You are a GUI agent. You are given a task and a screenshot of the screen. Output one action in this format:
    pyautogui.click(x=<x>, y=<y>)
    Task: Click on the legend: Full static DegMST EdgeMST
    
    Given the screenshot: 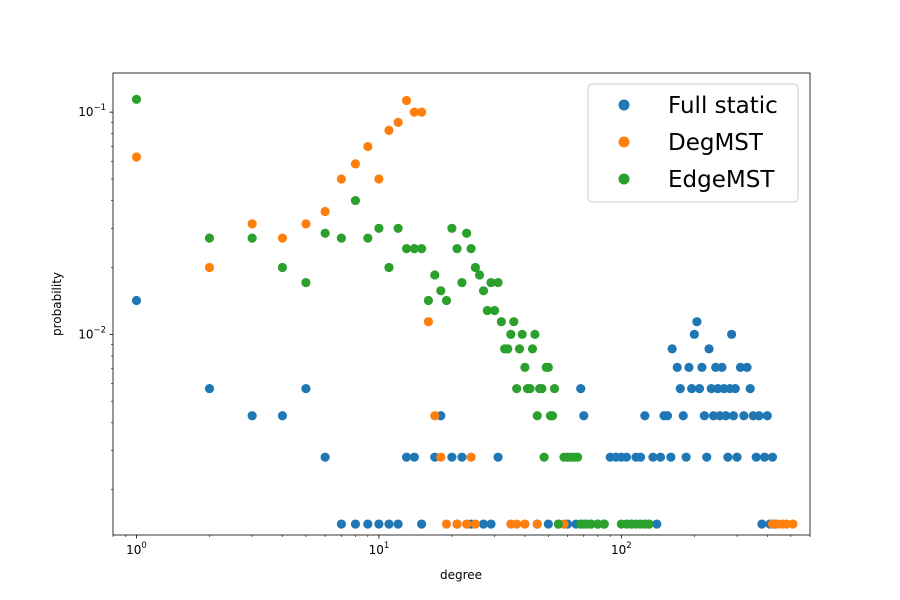 What is the action you would take?
    pyautogui.click(x=693, y=143)
    